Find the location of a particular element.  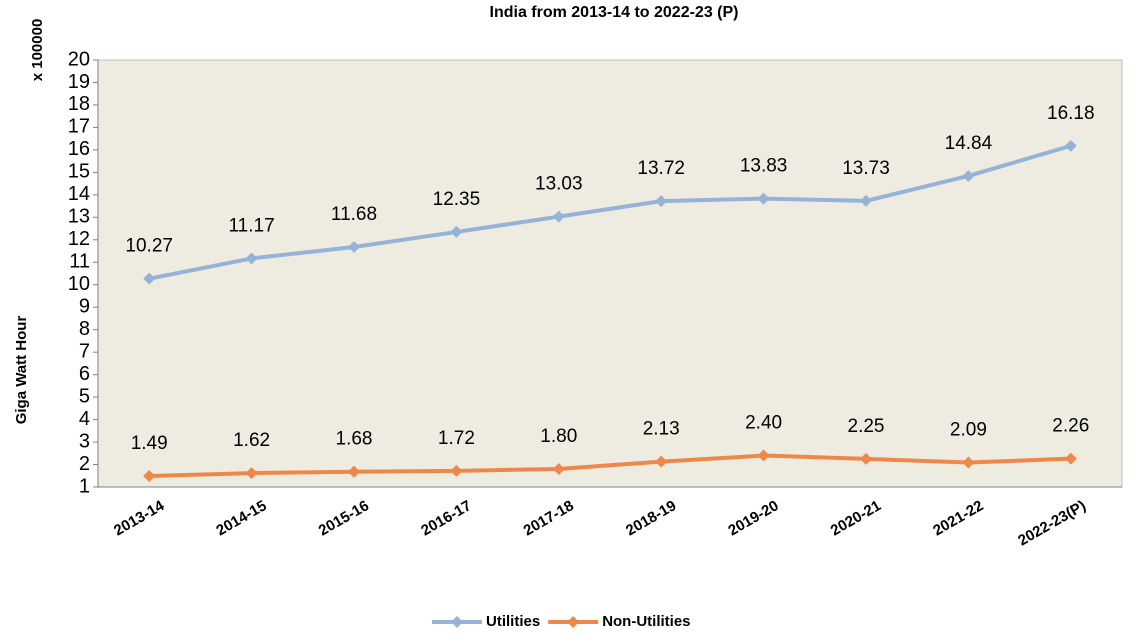

x-tick-label: 2017-18 is located at coordinates (549, 518).